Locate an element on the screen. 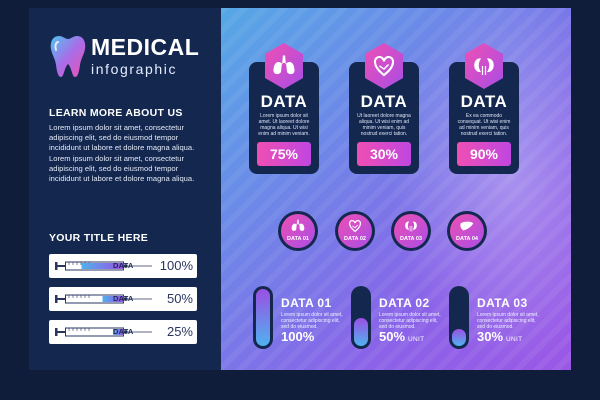  tube-value-number: 30% is located at coordinates (490, 336).